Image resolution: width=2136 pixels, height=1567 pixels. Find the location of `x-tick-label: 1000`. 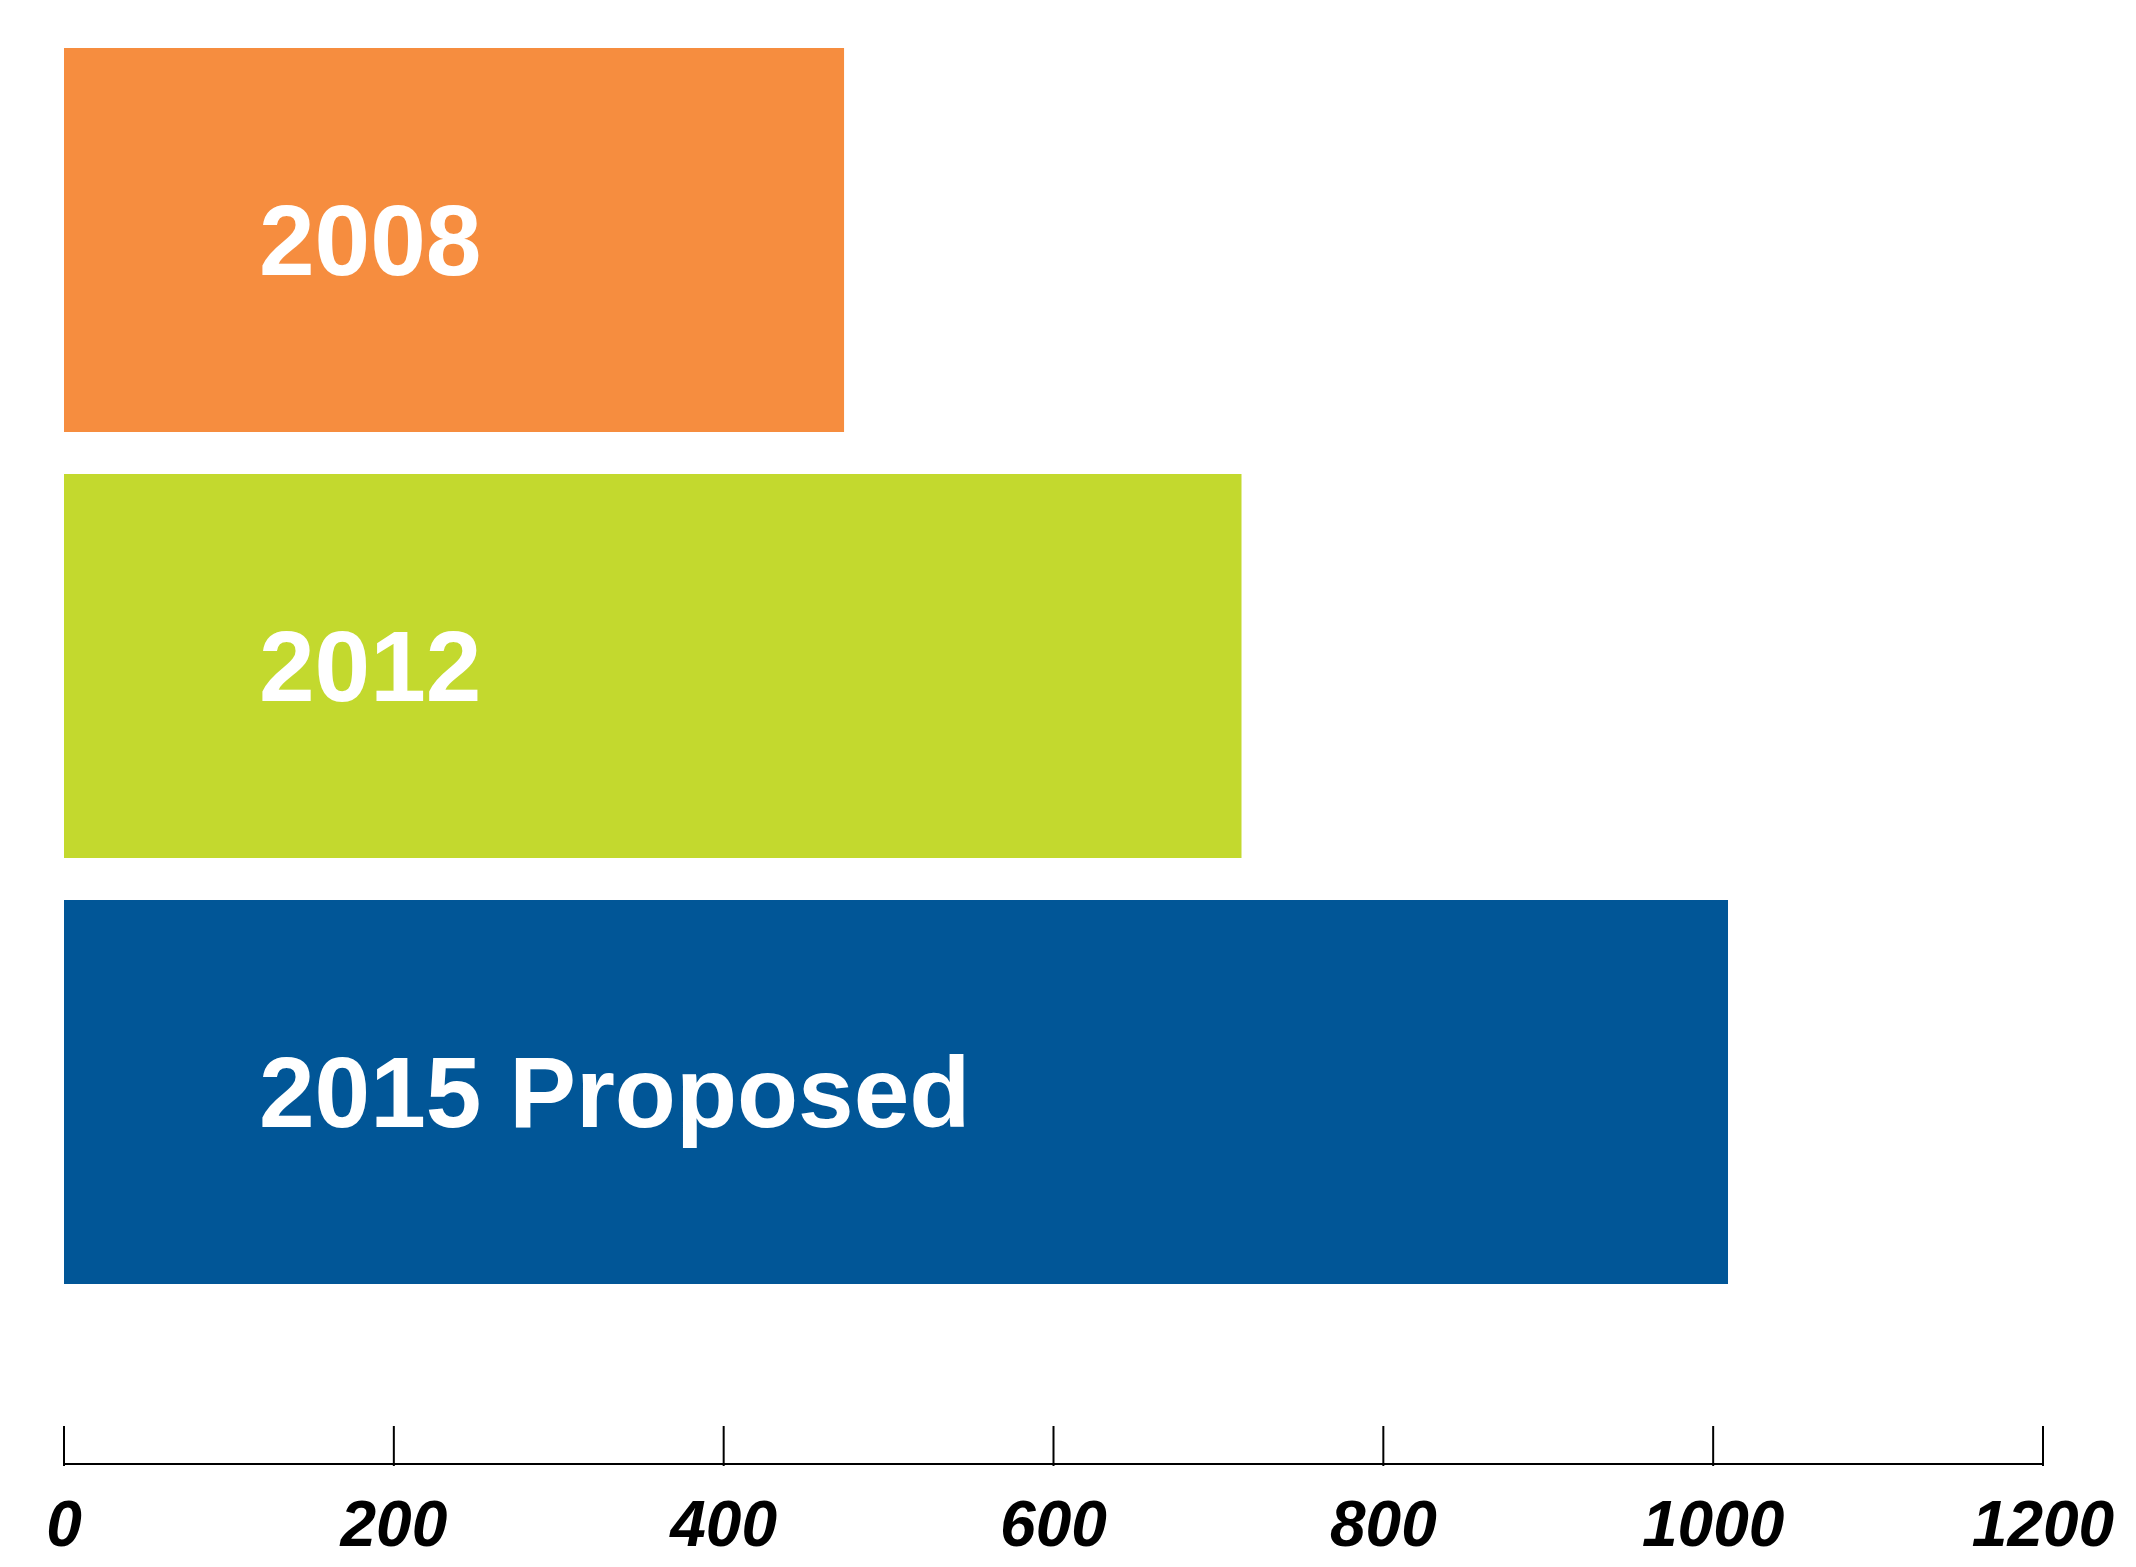

x-tick-label: 1000 is located at coordinates (1713, 1524).